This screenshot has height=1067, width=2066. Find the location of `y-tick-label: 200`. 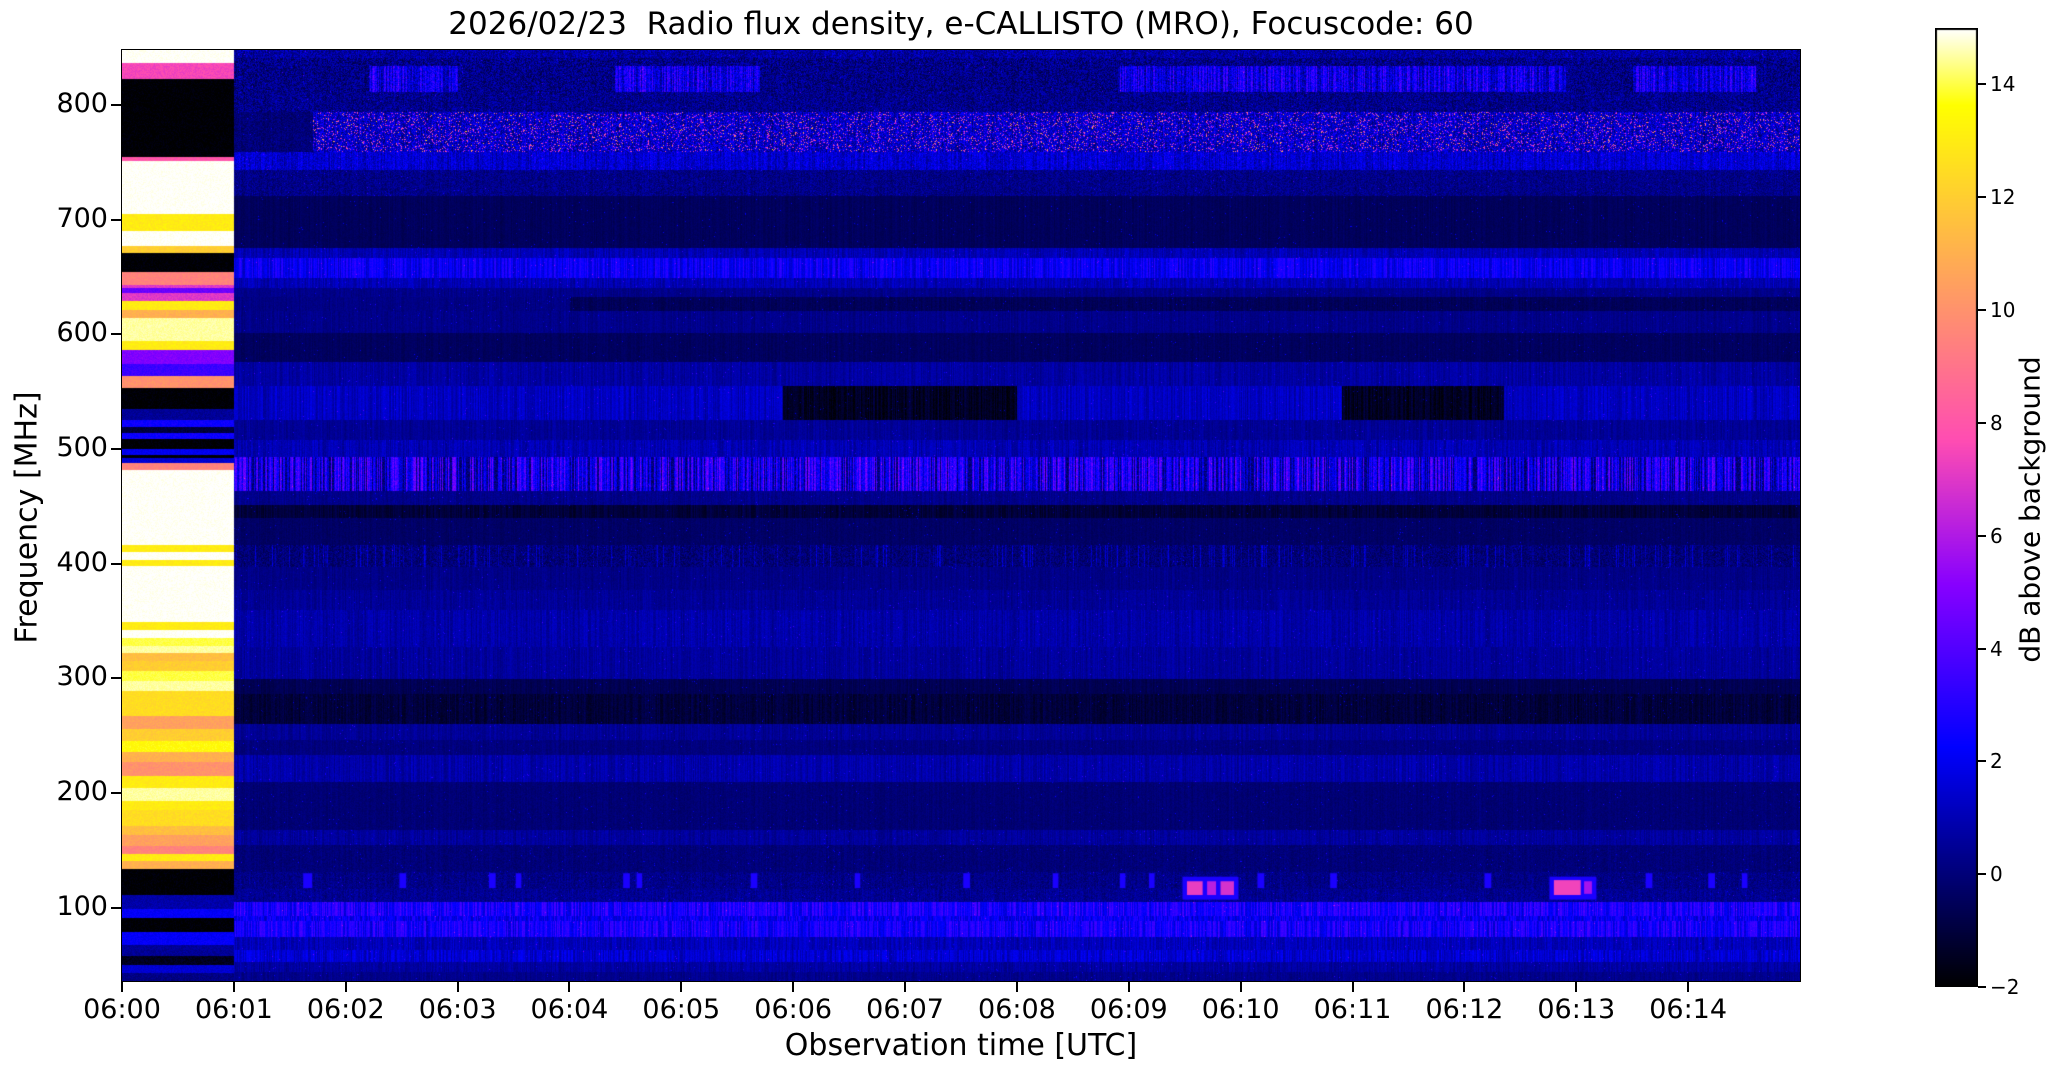

y-tick-label: 200 is located at coordinates (82, 791).